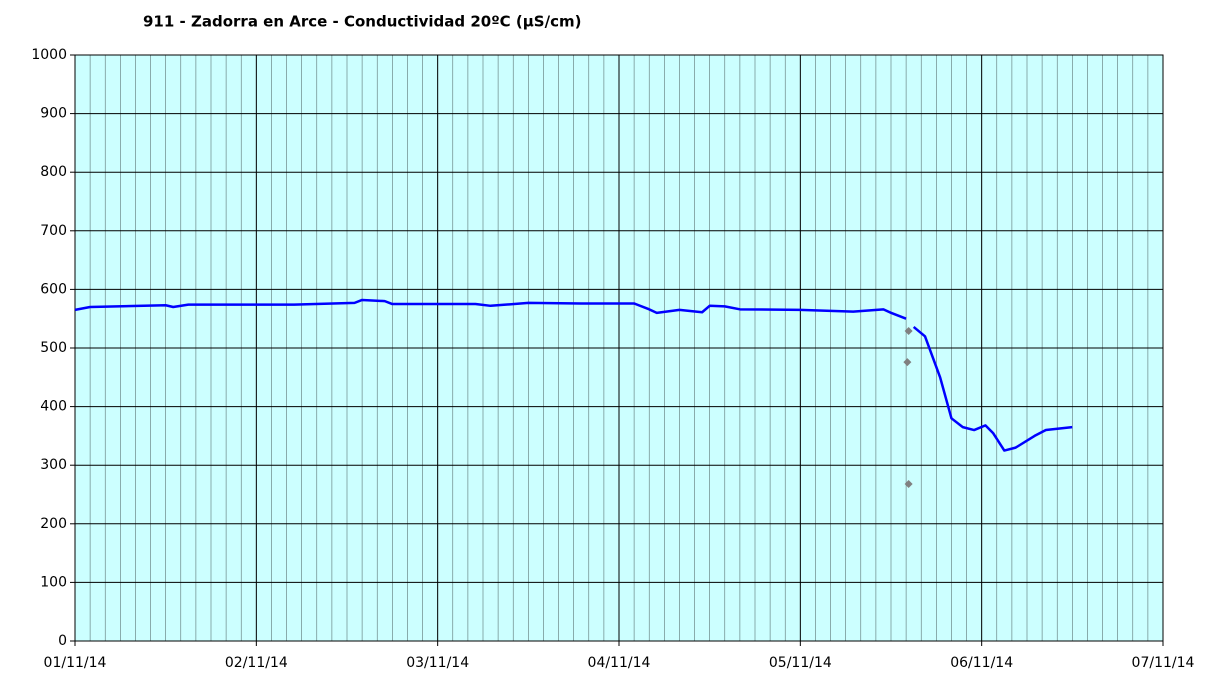 This screenshot has width=1211, height=677. What do you see at coordinates (53, 231) in the screenshot?
I see `y-tick-label: 700` at bounding box center [53, 231].